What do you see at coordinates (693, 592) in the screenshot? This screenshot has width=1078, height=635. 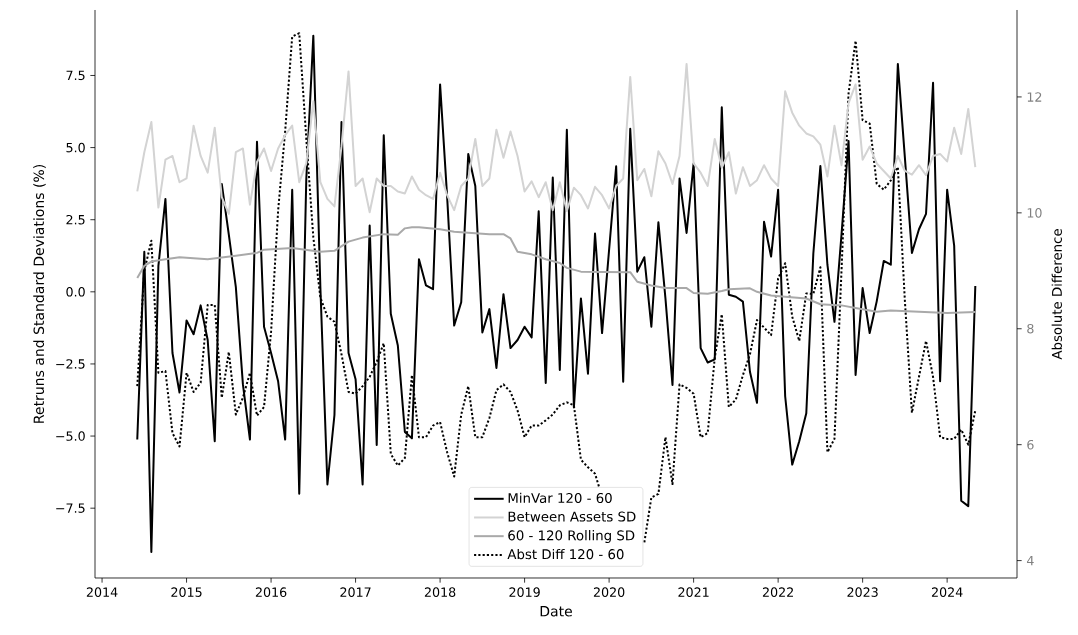 I see `x-tick-label: 2021` at bounding box center [693, 592].